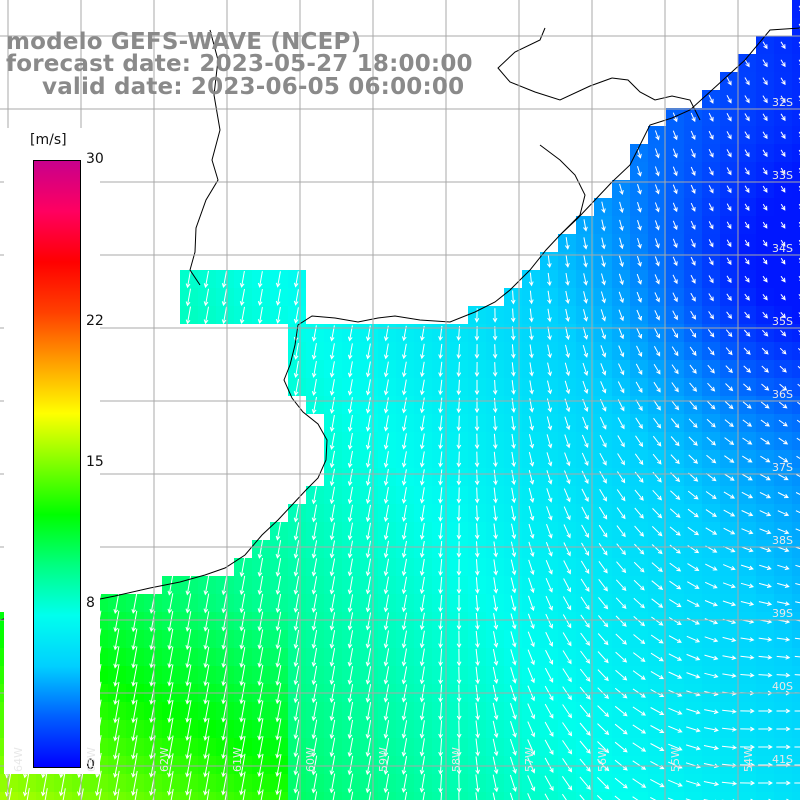  What do you see at coordinates (184, 42) in the screenshot?
I see `model-title: modelo GEFS-WAVE (NCEP)` at bounding box center [184, 42].